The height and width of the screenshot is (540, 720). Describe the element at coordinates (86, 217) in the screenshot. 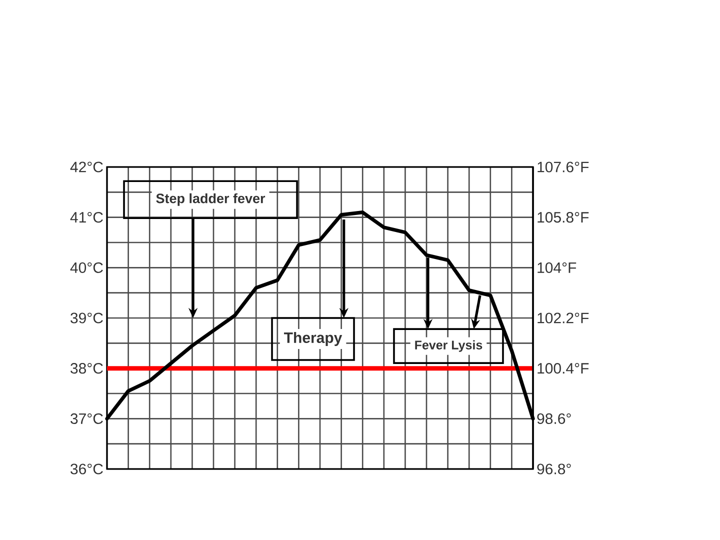

I see `y-tick-label: 41°C` at that location.